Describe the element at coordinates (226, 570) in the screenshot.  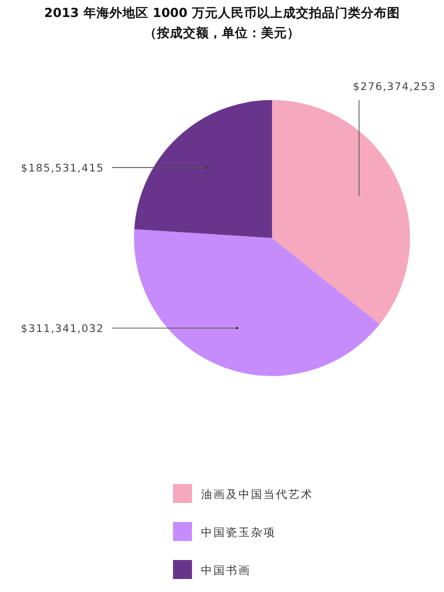
I see `legend-label: 中国书画` at that location.